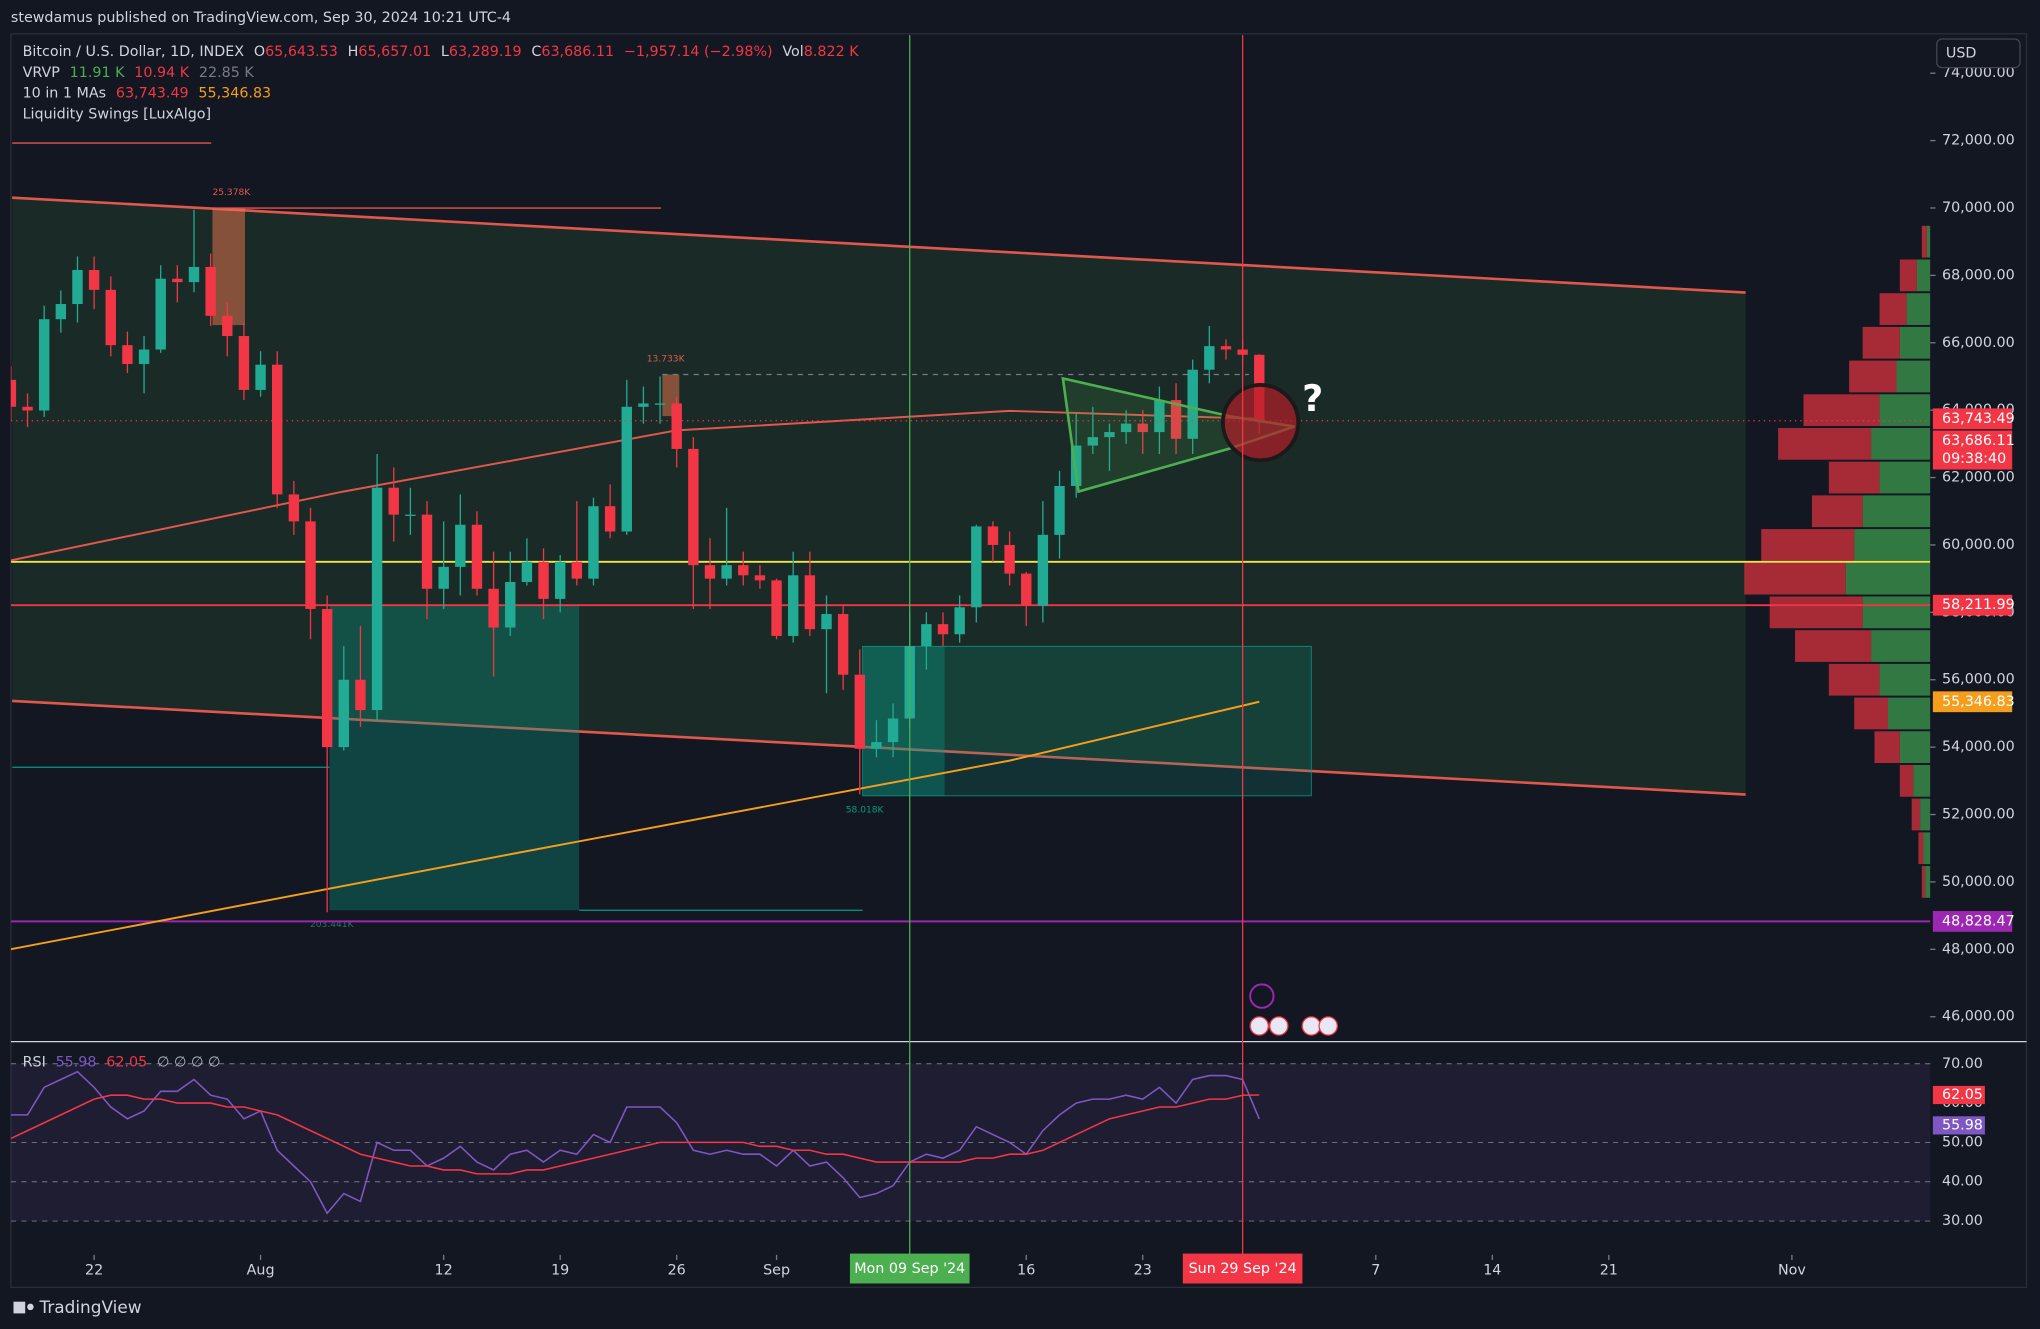  I want to click on y-tick-label: 68,000.00, so click(1978, 275).